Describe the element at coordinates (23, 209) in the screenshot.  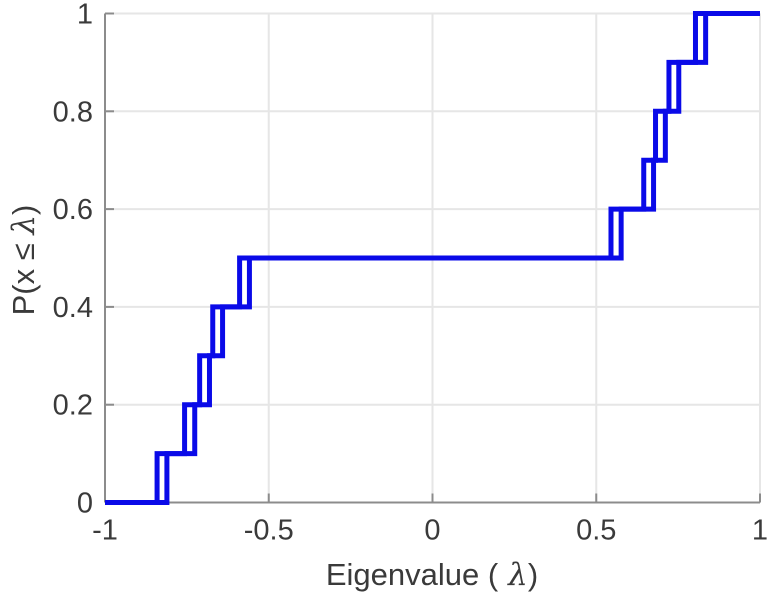
I see `y-axis-label-close: )` at that location.